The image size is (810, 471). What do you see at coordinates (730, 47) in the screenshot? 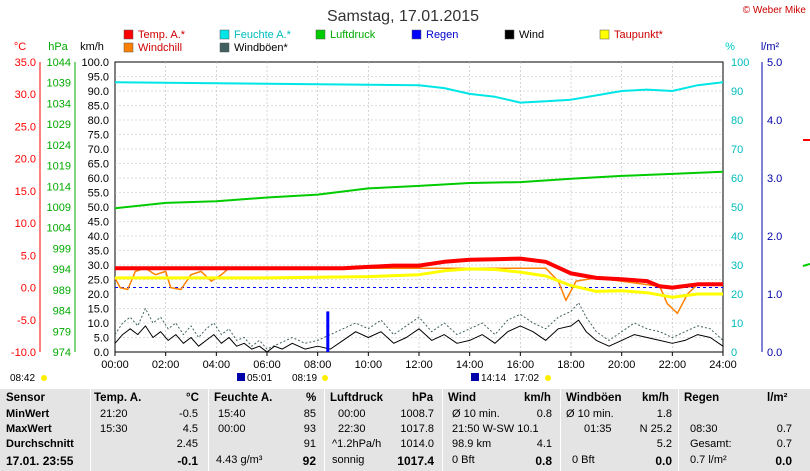
I see `unit-humidity: %` at bounding box center [730, 47].